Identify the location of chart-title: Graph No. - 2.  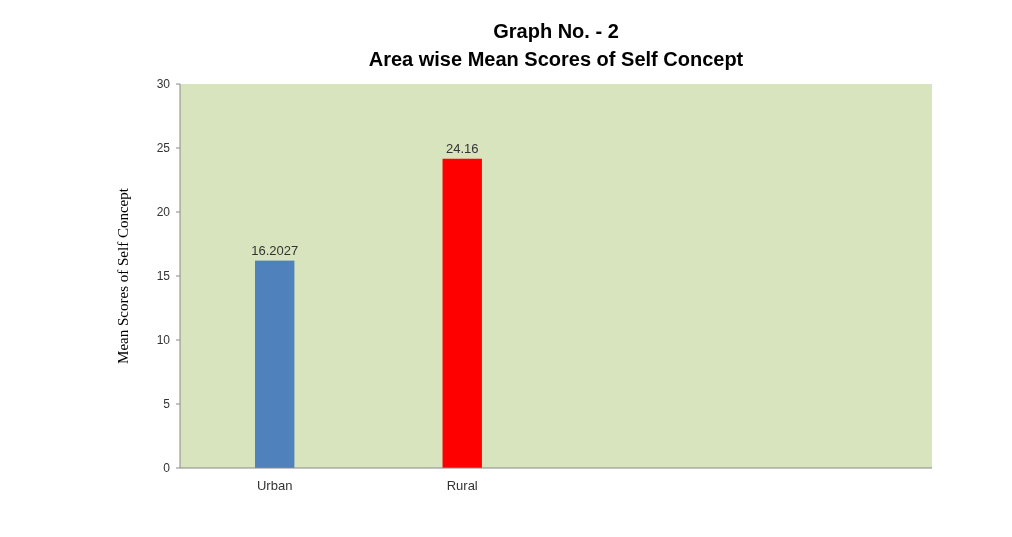
(556, 31).